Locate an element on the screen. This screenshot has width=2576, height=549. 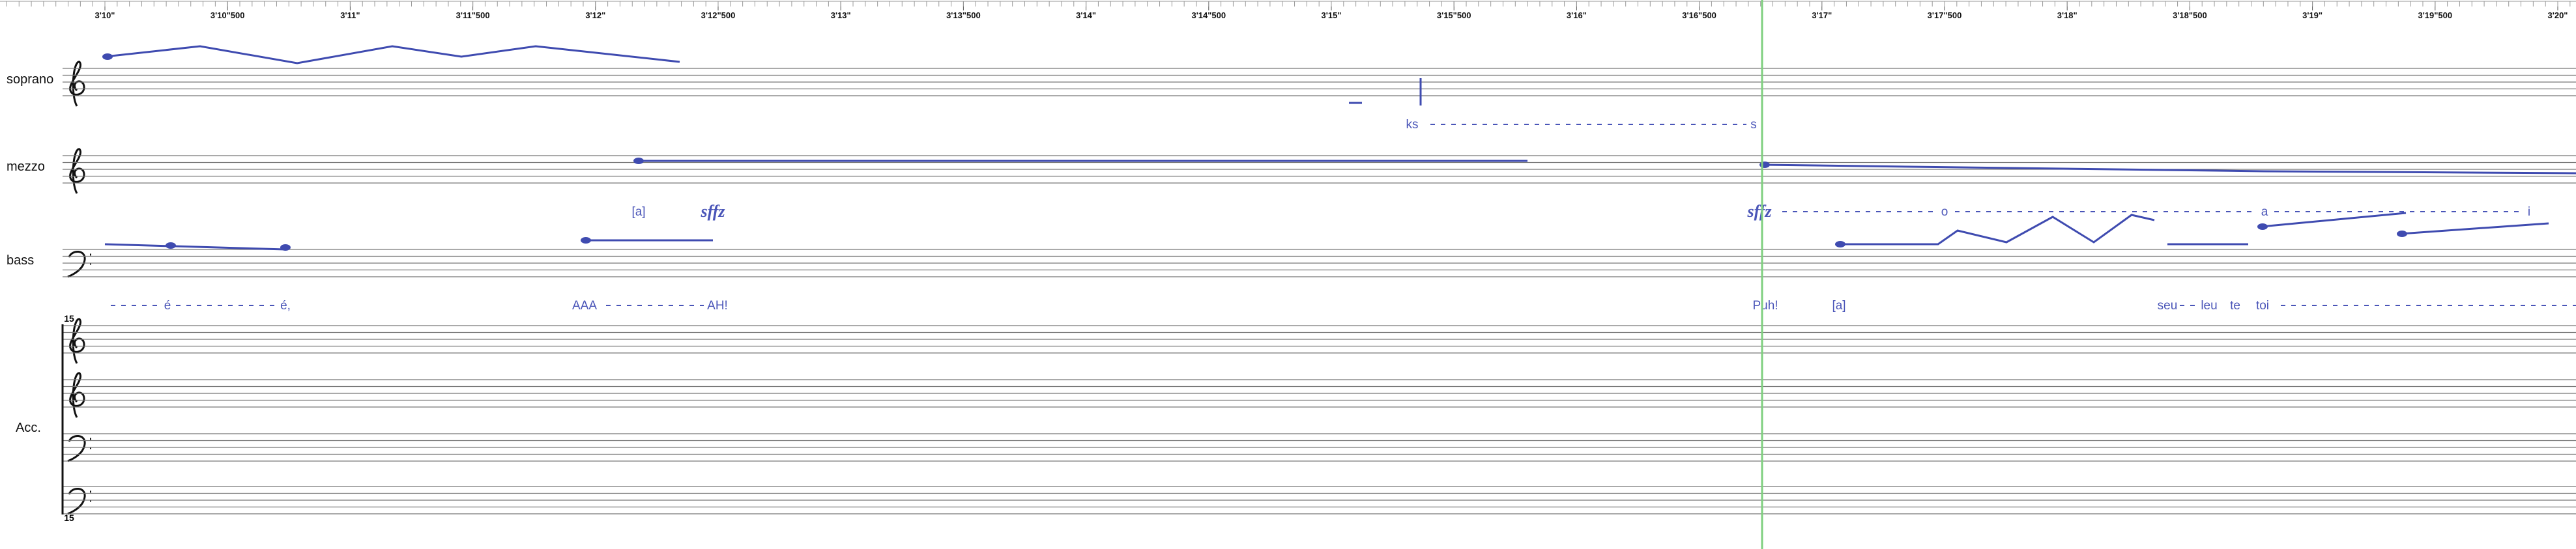
ruler-label: 3'11"500 is located at coordinates (473, 15).